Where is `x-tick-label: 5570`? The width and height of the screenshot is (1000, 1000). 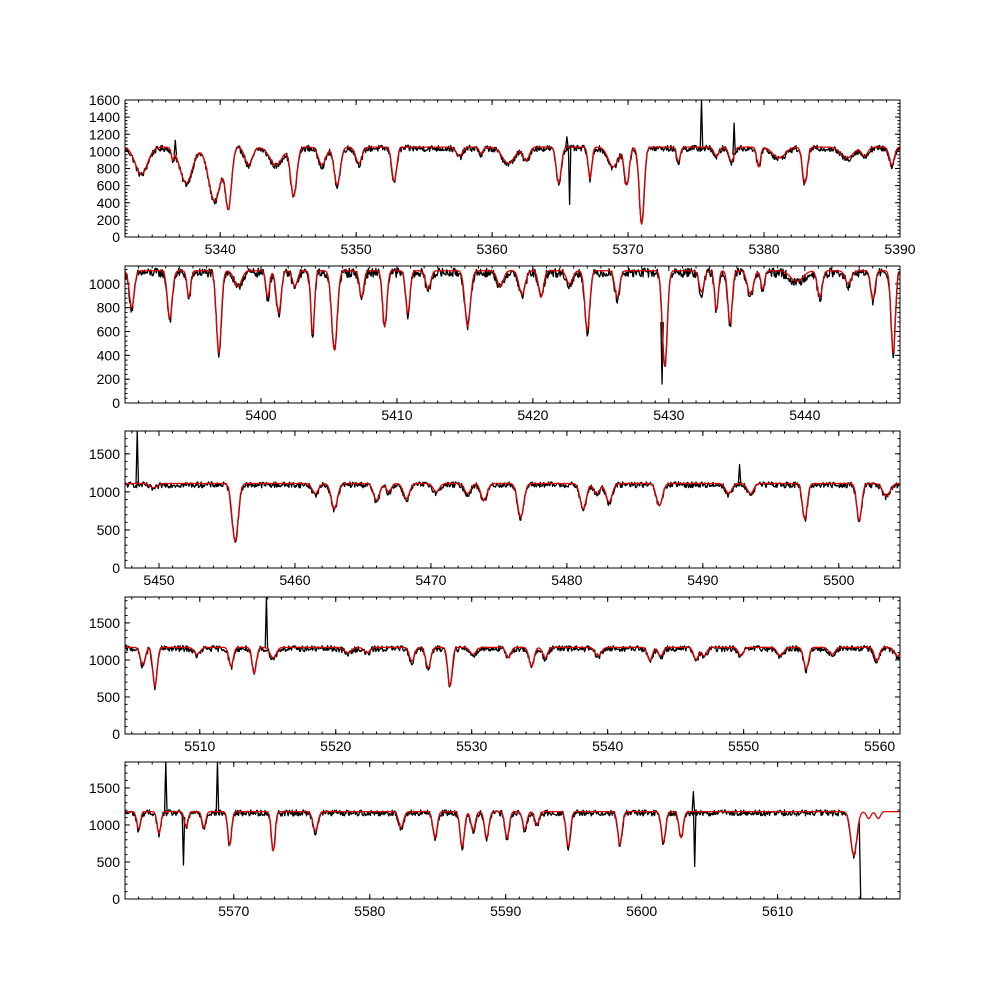 x-tick-label: 5570 is located at coordinates (233, 911).